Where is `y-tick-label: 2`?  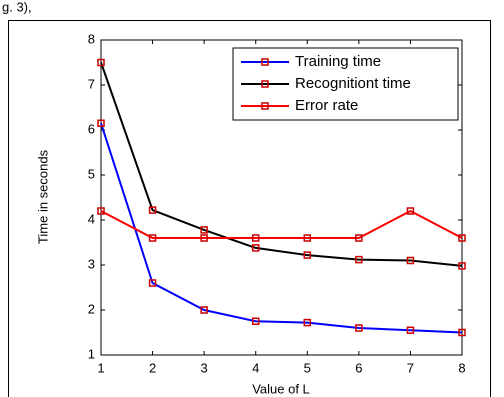
y-tick-label: 2 is located at coordinates (91, 308).